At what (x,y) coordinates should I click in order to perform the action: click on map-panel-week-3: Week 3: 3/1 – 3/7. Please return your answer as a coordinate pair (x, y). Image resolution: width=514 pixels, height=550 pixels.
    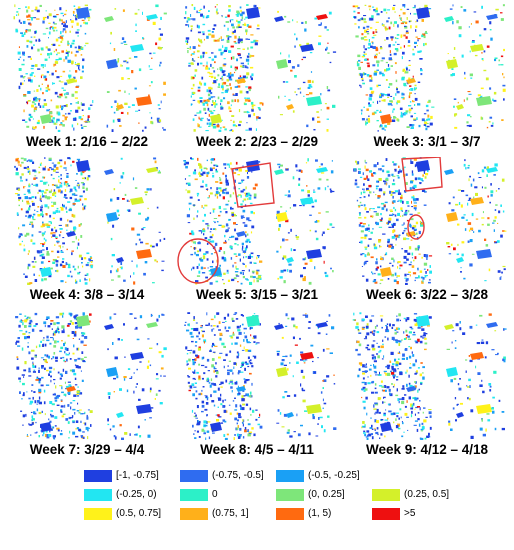
    Looking at the image, I should click on (427, 79).